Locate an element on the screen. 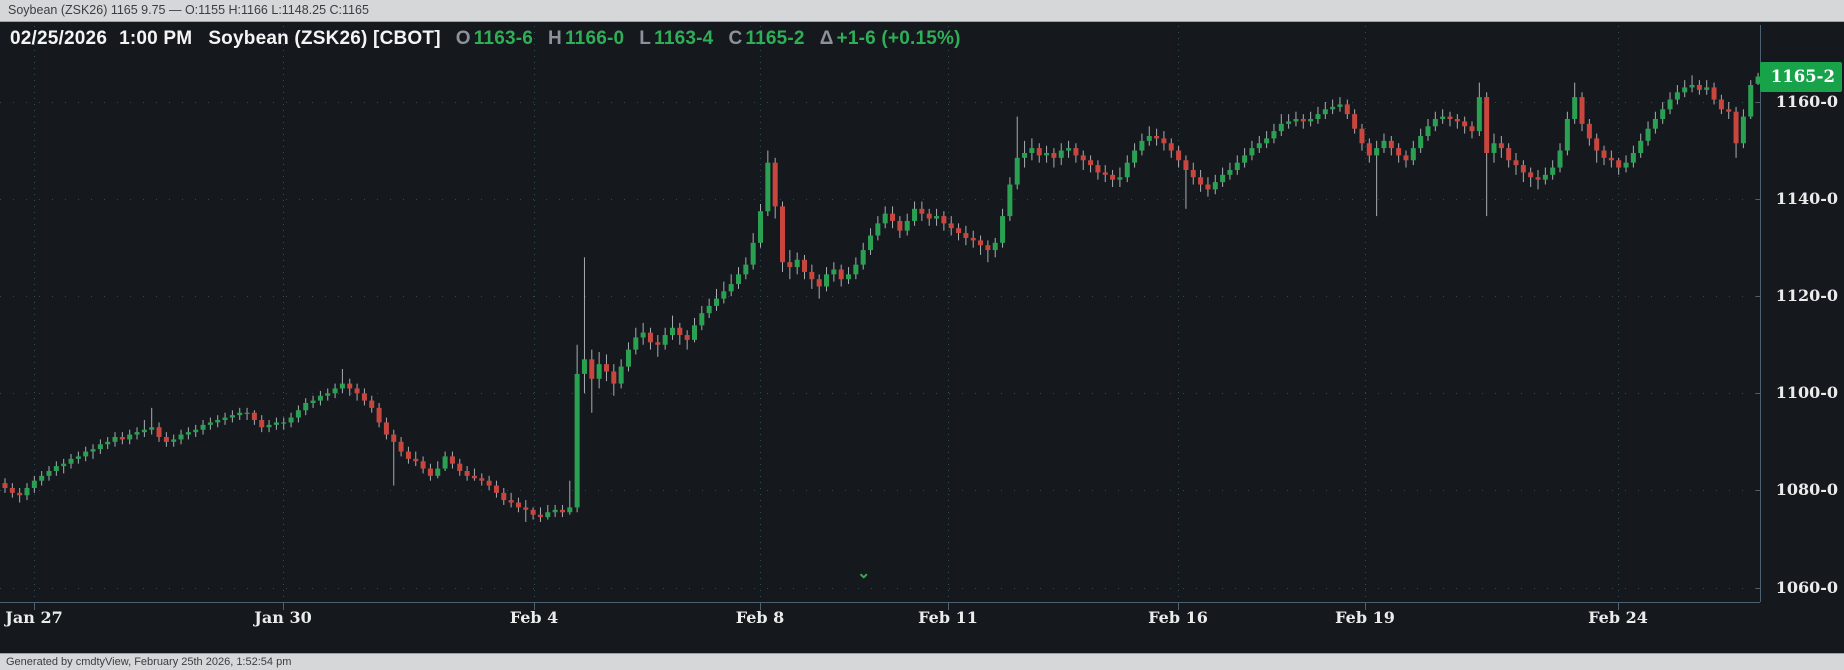 The width and height of the screenshot is (1844, 670). x-axis-label: Feb 4 is located at coordinates (534, 617).